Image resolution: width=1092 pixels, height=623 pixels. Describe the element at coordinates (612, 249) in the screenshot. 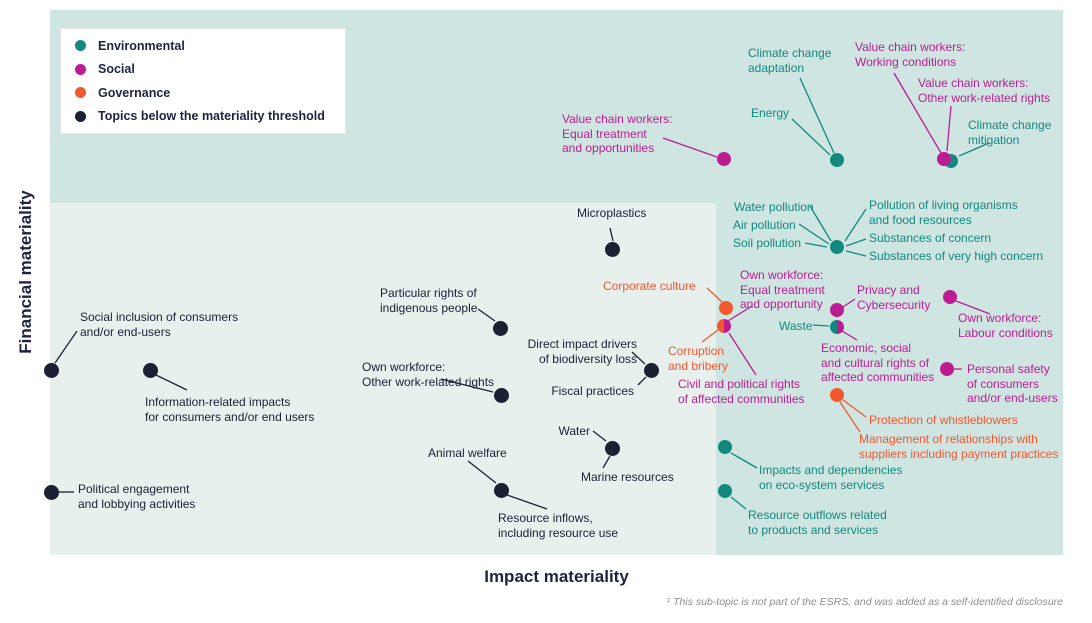

I see `marker-microplastics` at that location.